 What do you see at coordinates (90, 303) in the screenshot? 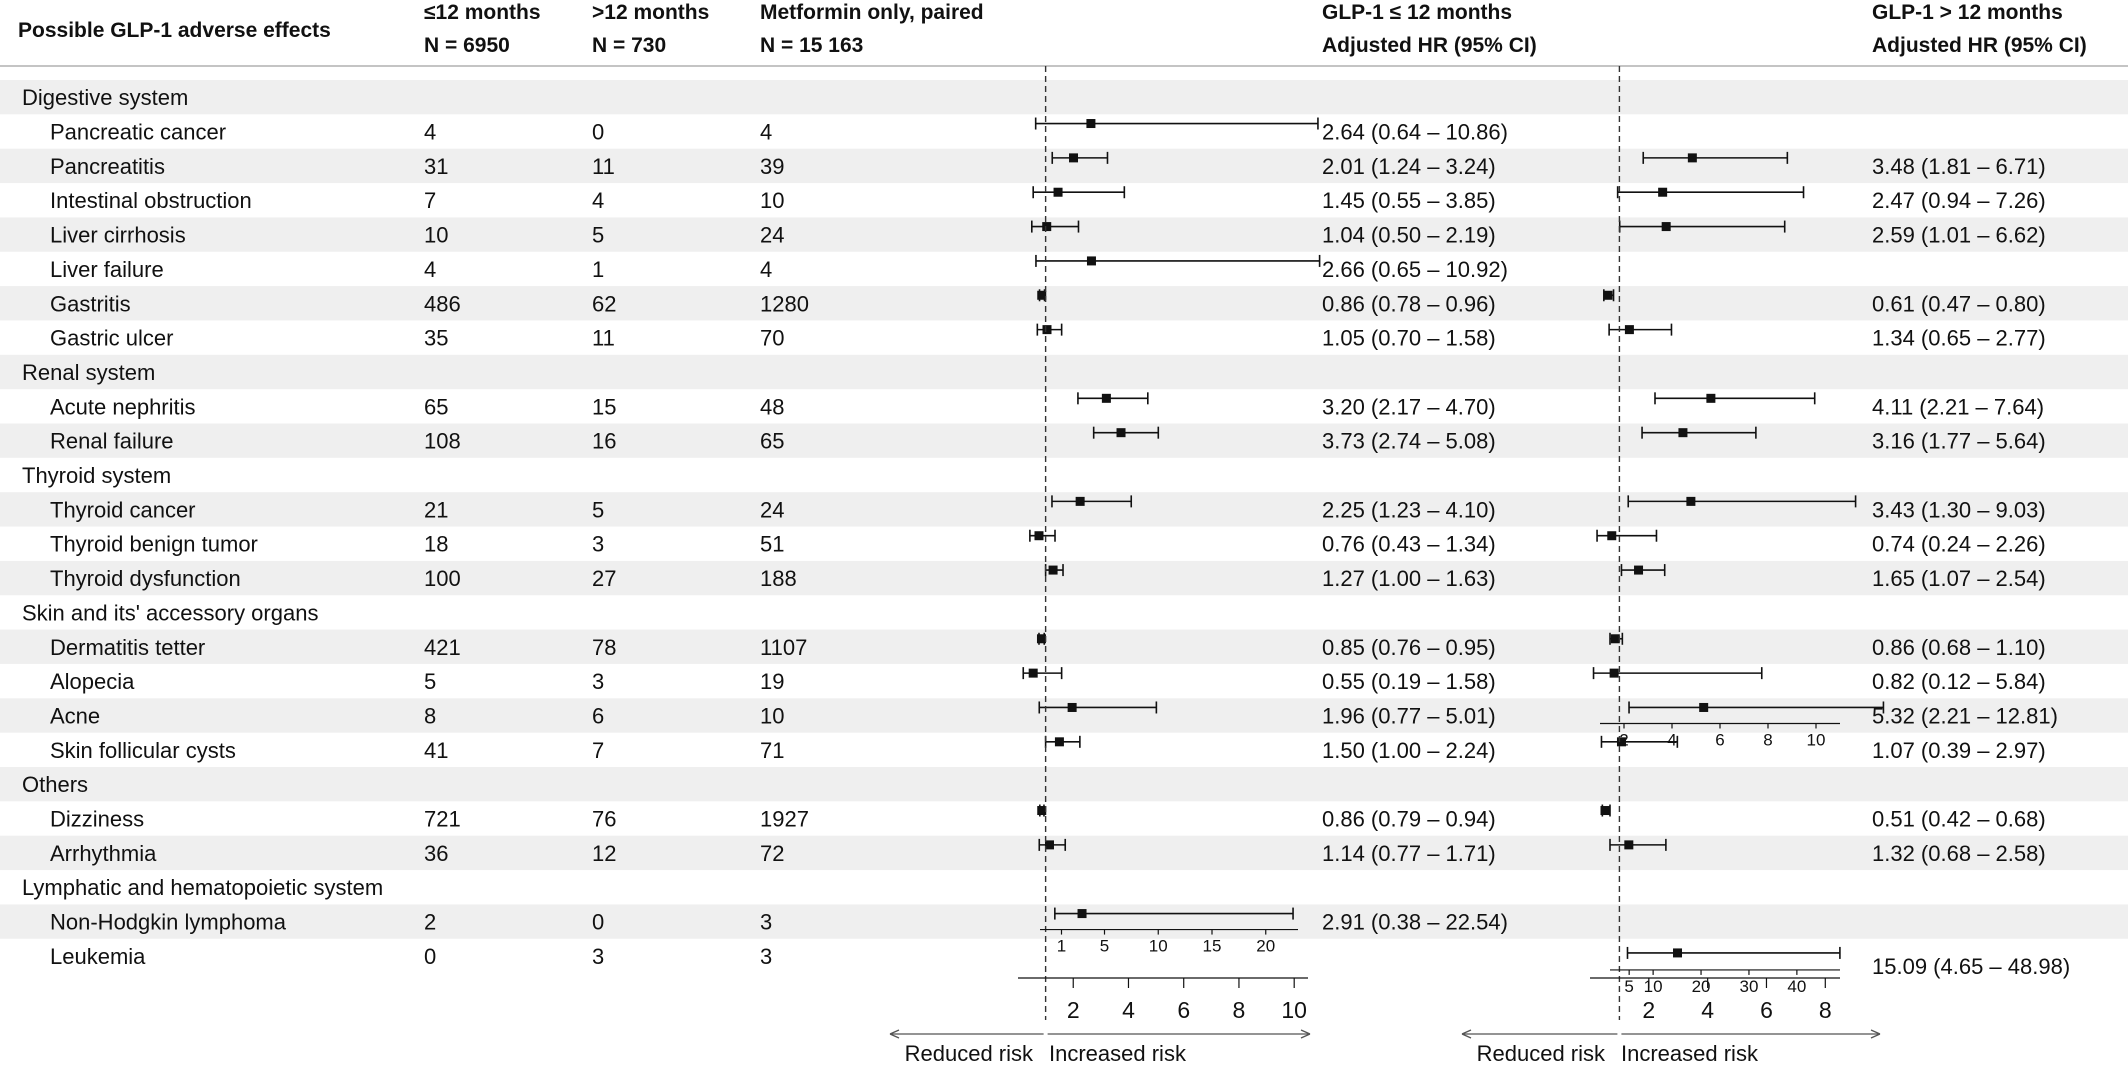
I see `effect-label: Gastritis` at bounding box center [90, 303].